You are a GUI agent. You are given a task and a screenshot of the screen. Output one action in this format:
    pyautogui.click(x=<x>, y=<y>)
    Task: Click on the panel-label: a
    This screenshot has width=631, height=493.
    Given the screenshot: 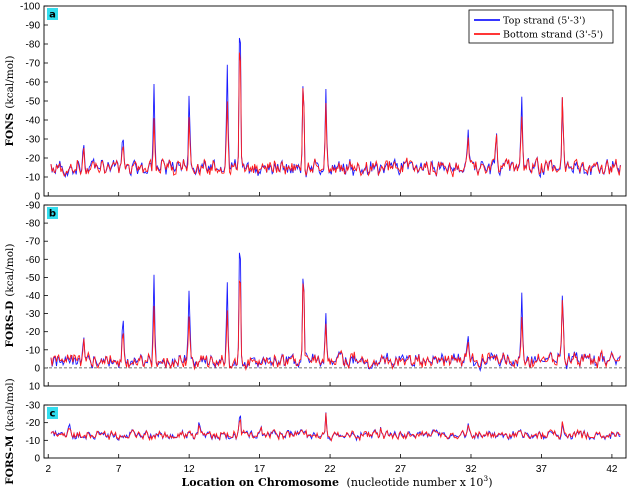 What is the action you would take?
    pyautogui.click(x=52, y=15)
    